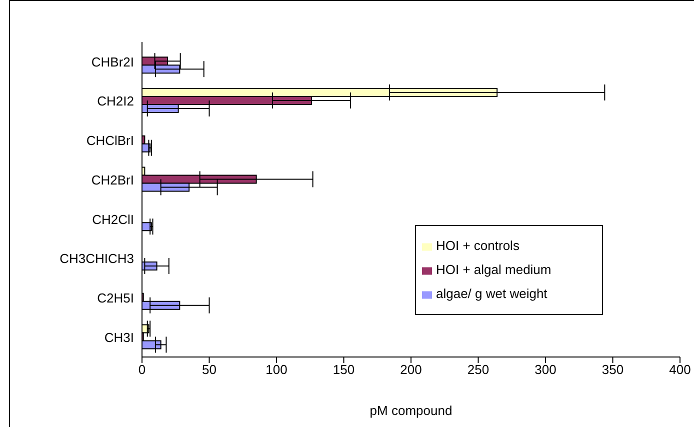 The height and width of the screenshot is (427, 694). Describe the element at coordinates (97, 258) in the screenshot. I see `y-tick-label: CH3CHICH3` at that location.